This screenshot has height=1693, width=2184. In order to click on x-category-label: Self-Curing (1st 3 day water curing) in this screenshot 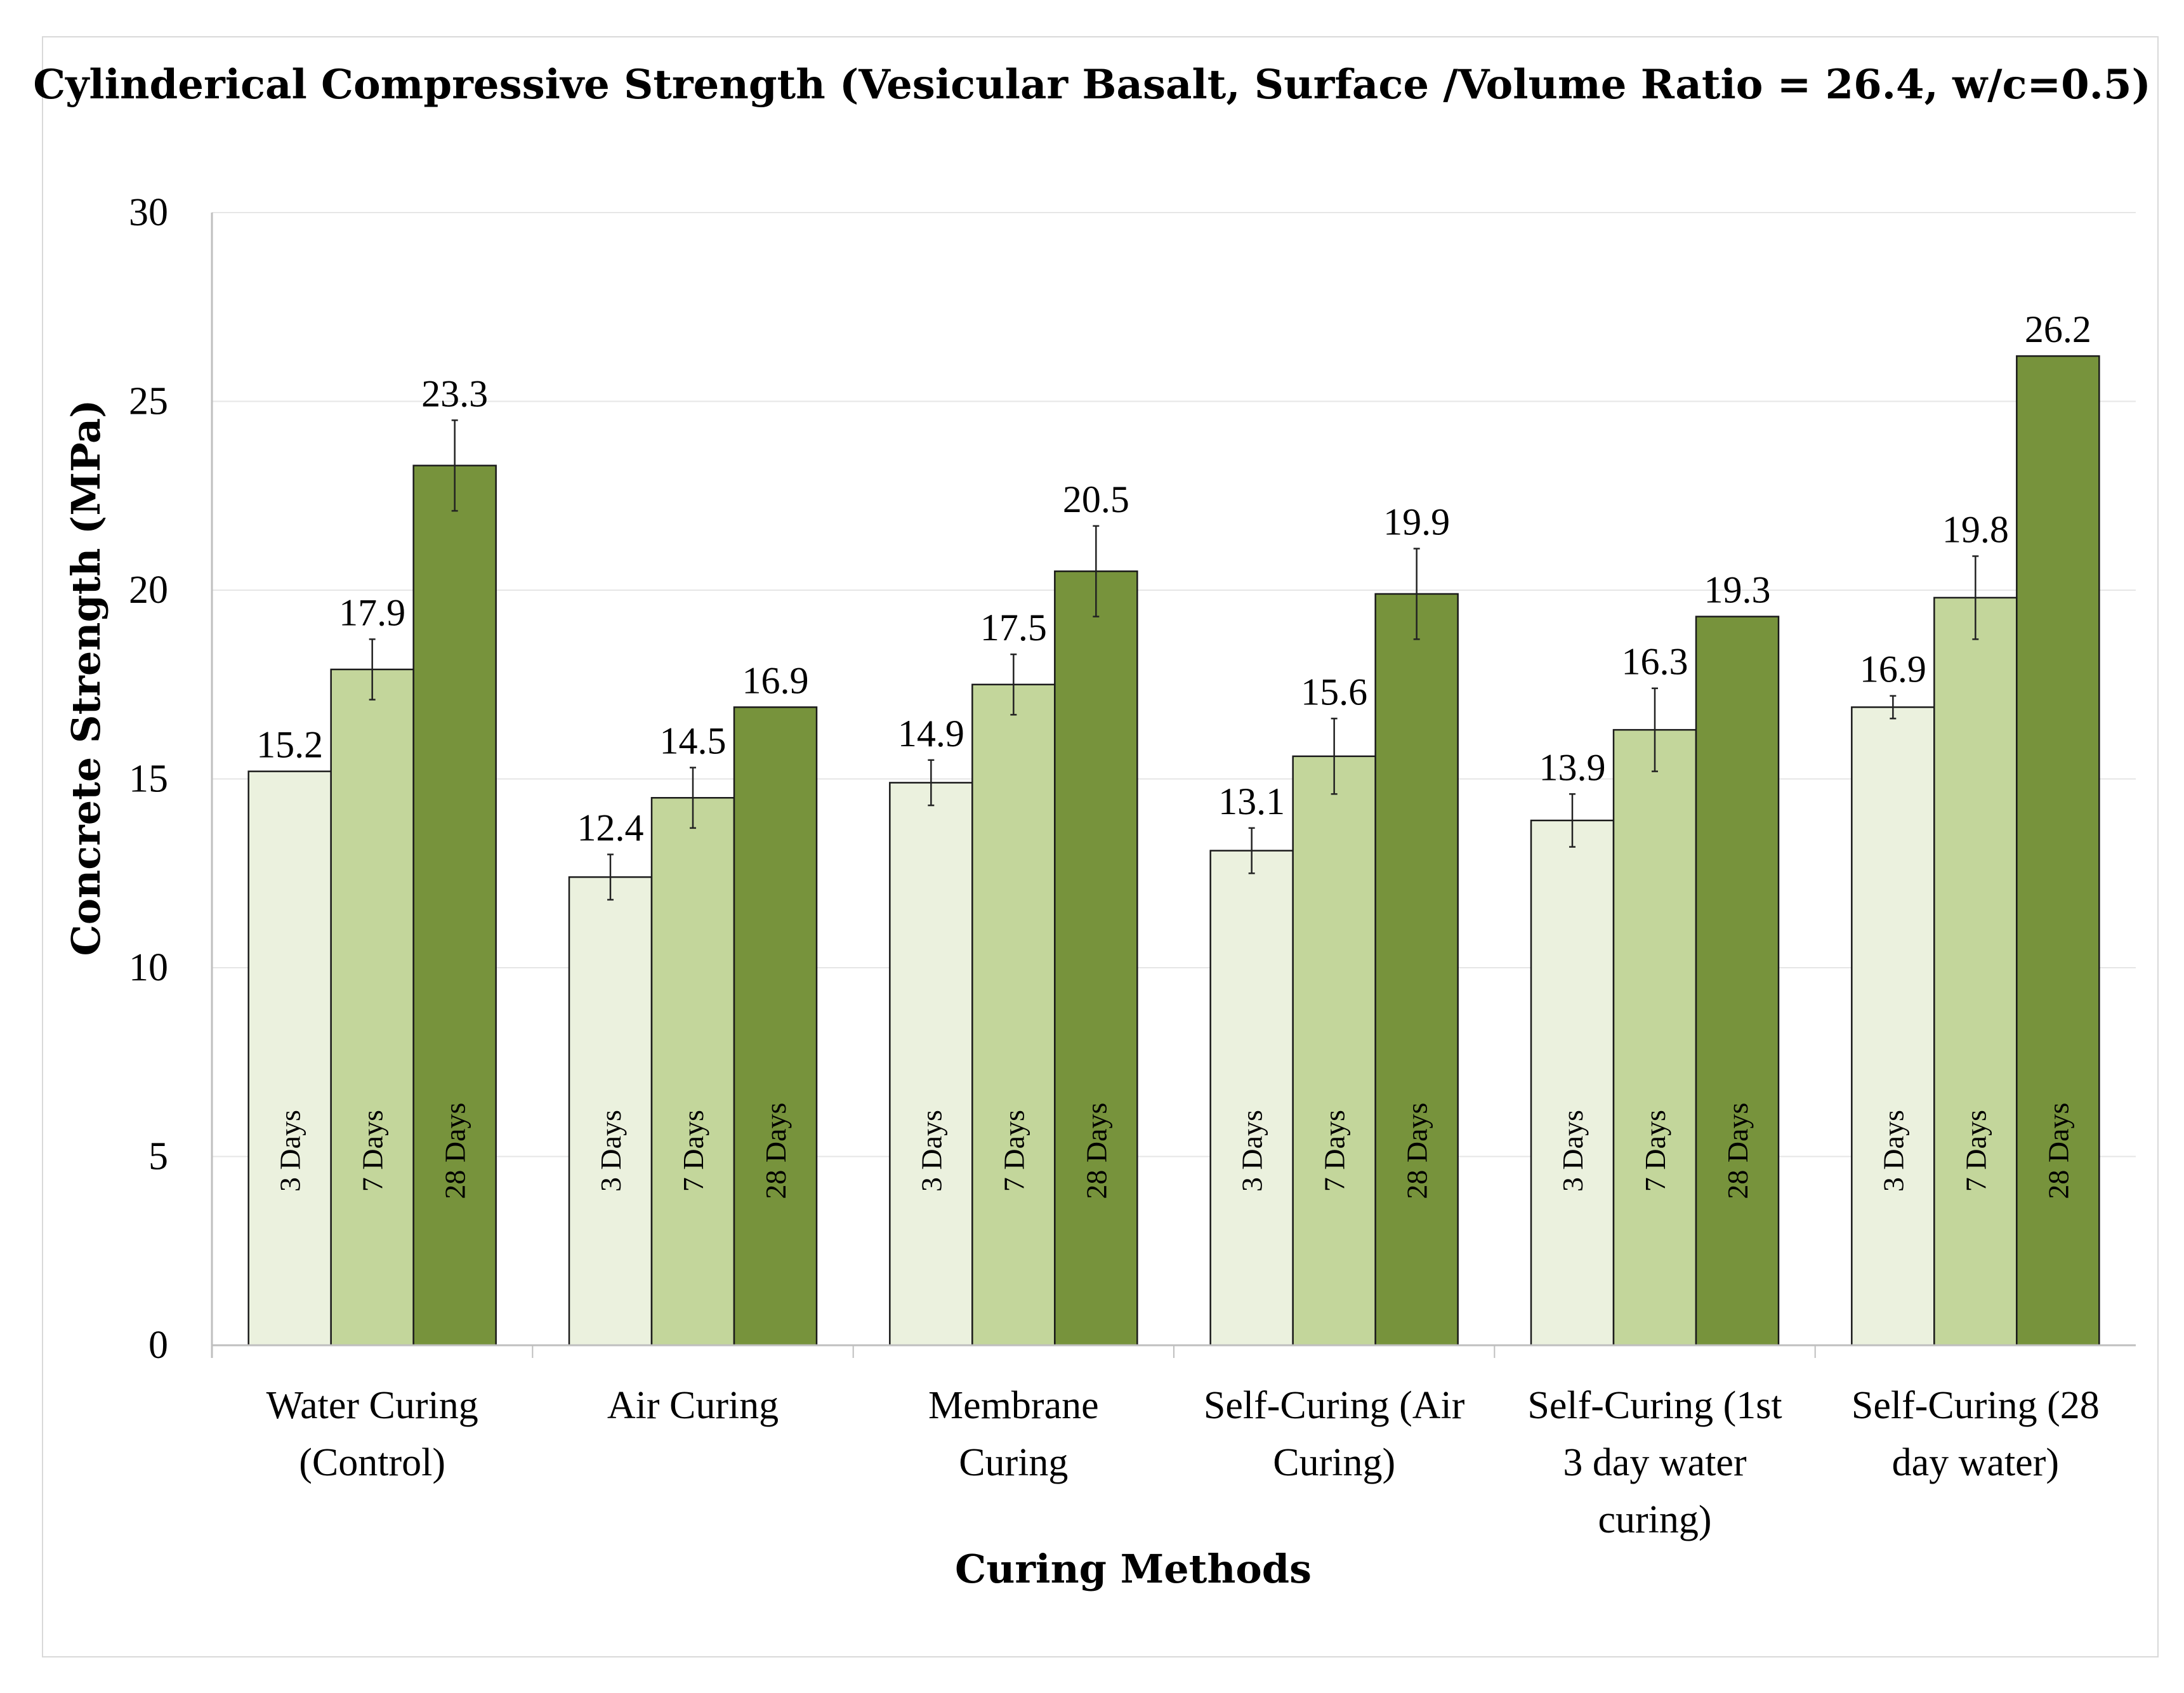, I will do `click(1654, 1462)`.